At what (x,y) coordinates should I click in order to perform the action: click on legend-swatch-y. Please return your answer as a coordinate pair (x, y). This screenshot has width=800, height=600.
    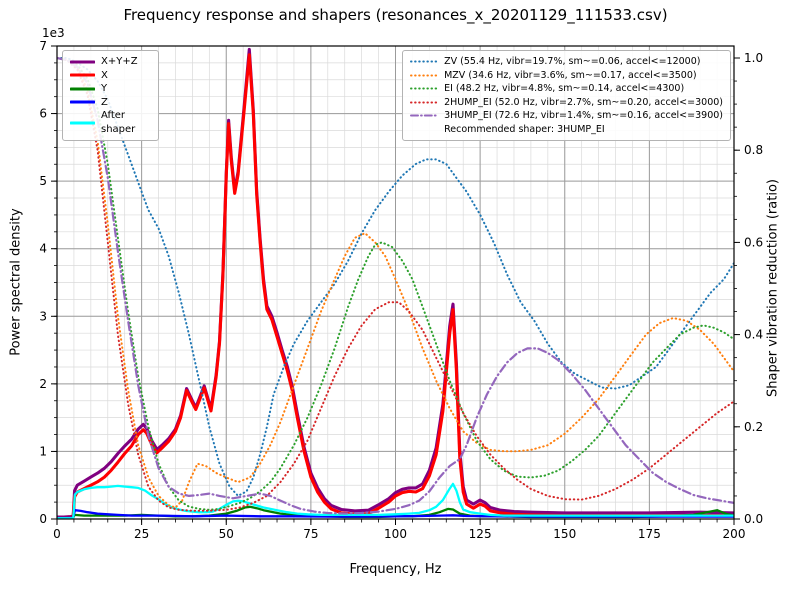
    Looking at the image, I should click on (82, 89).